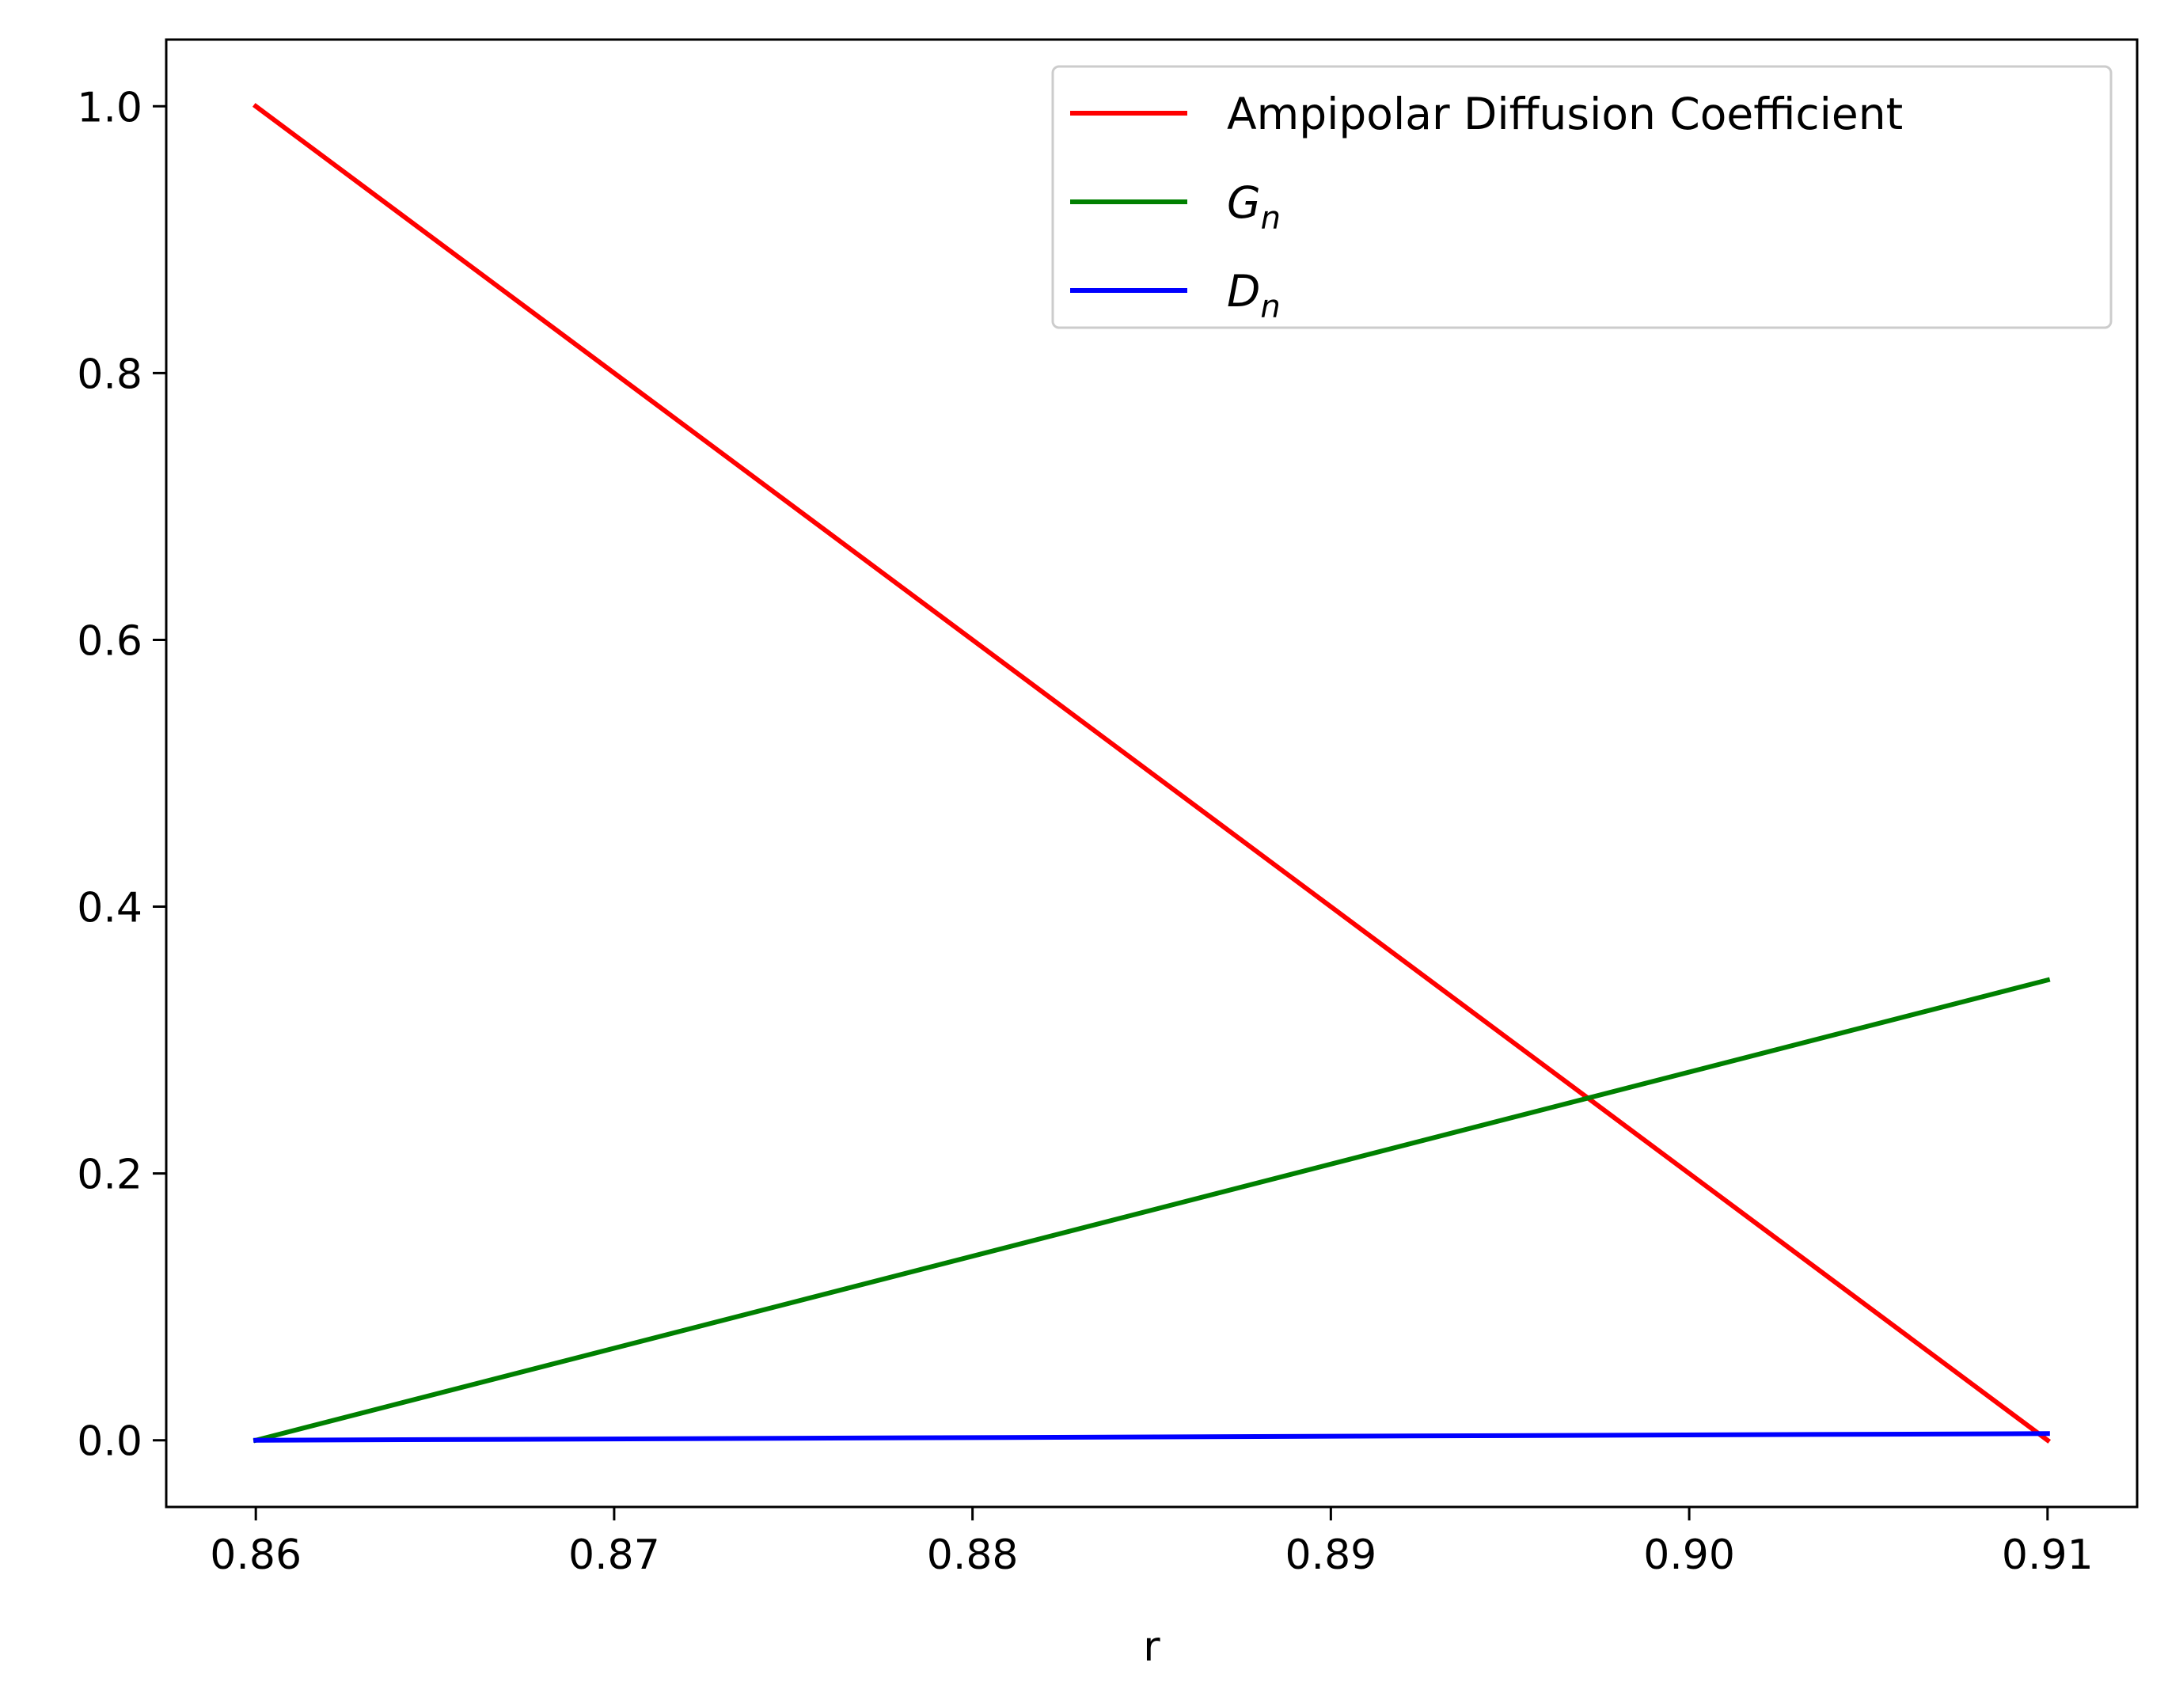 The height and width of the screenshot is (1708, 2168). Describe the element at coordinates (122, 775) in the screenshot. I see `y-axis-ticks: 0.0 0.2 0.4 0.6 0.8 1.0` at that location.